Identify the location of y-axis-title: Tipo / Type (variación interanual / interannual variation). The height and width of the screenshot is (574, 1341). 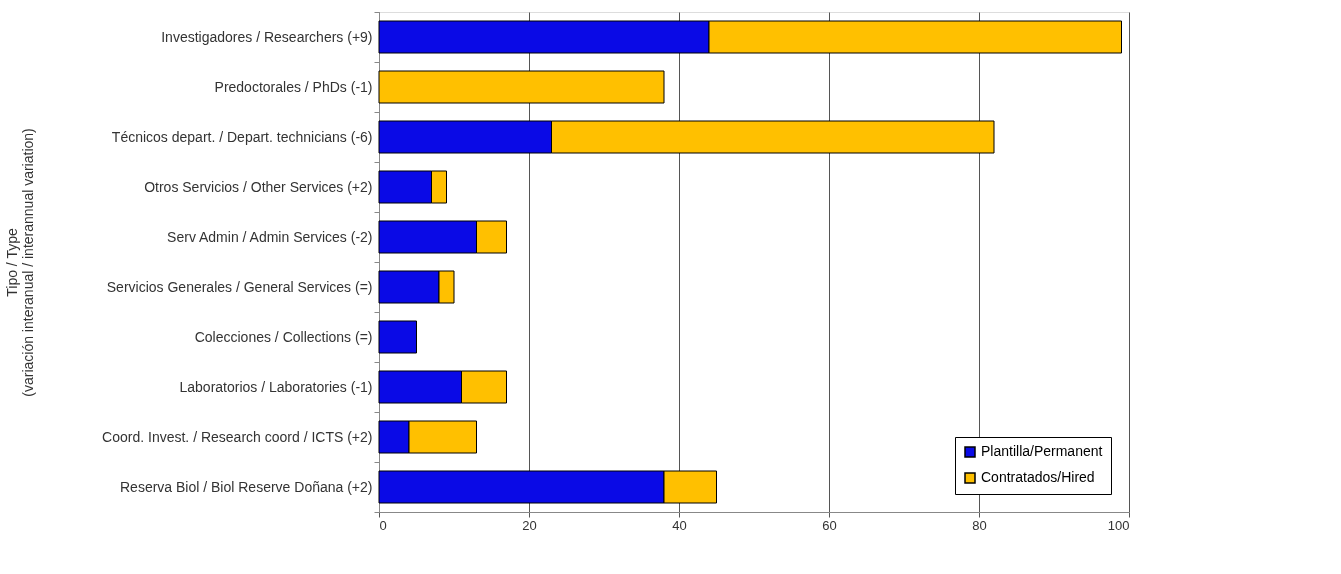
(19, 262).